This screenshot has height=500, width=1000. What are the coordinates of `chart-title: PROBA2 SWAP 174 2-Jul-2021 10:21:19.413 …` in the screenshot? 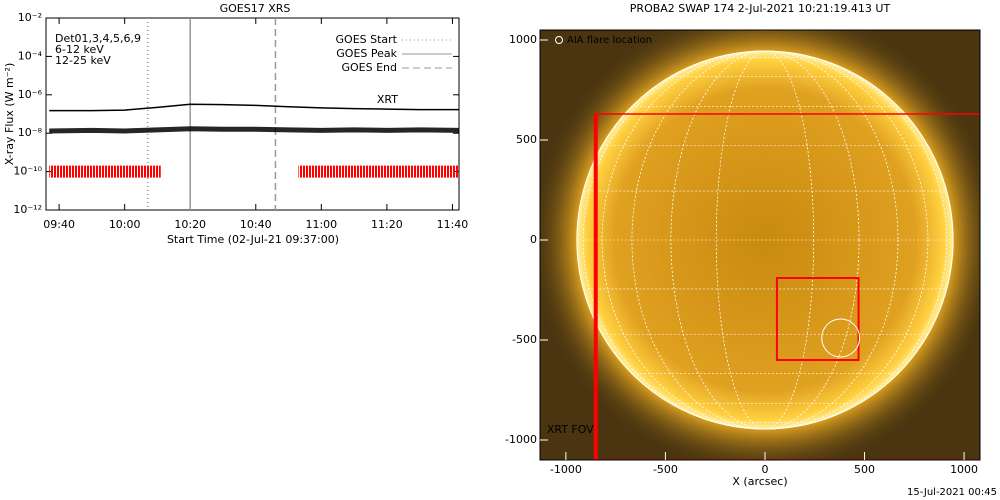 It's located at (760, 8).